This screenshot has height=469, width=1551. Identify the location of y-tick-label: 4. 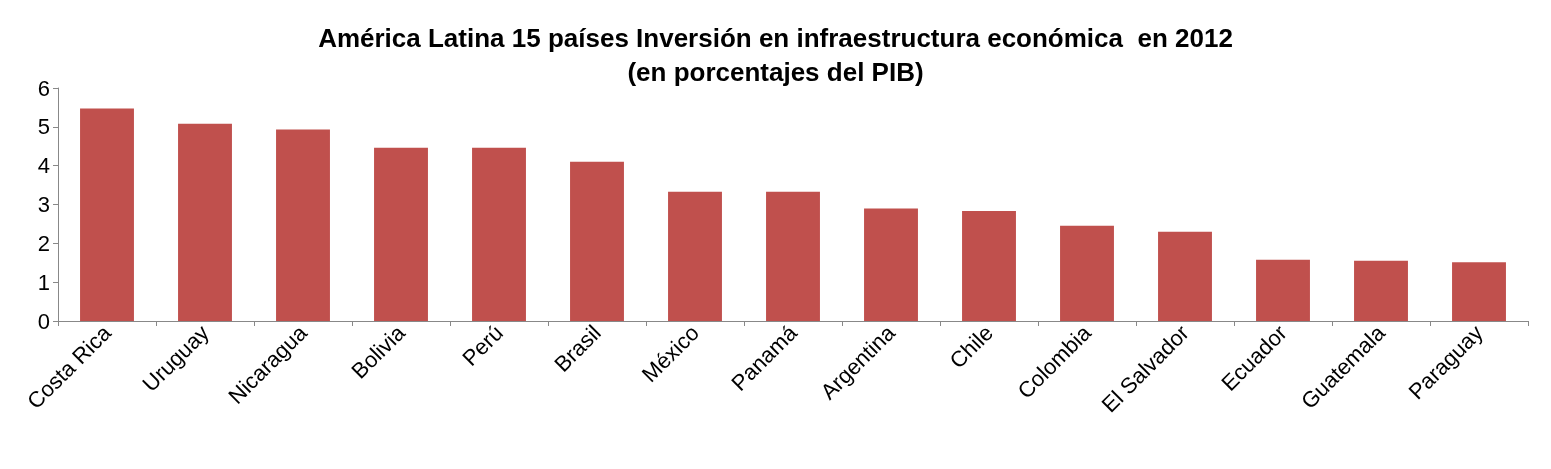
(43, 166).